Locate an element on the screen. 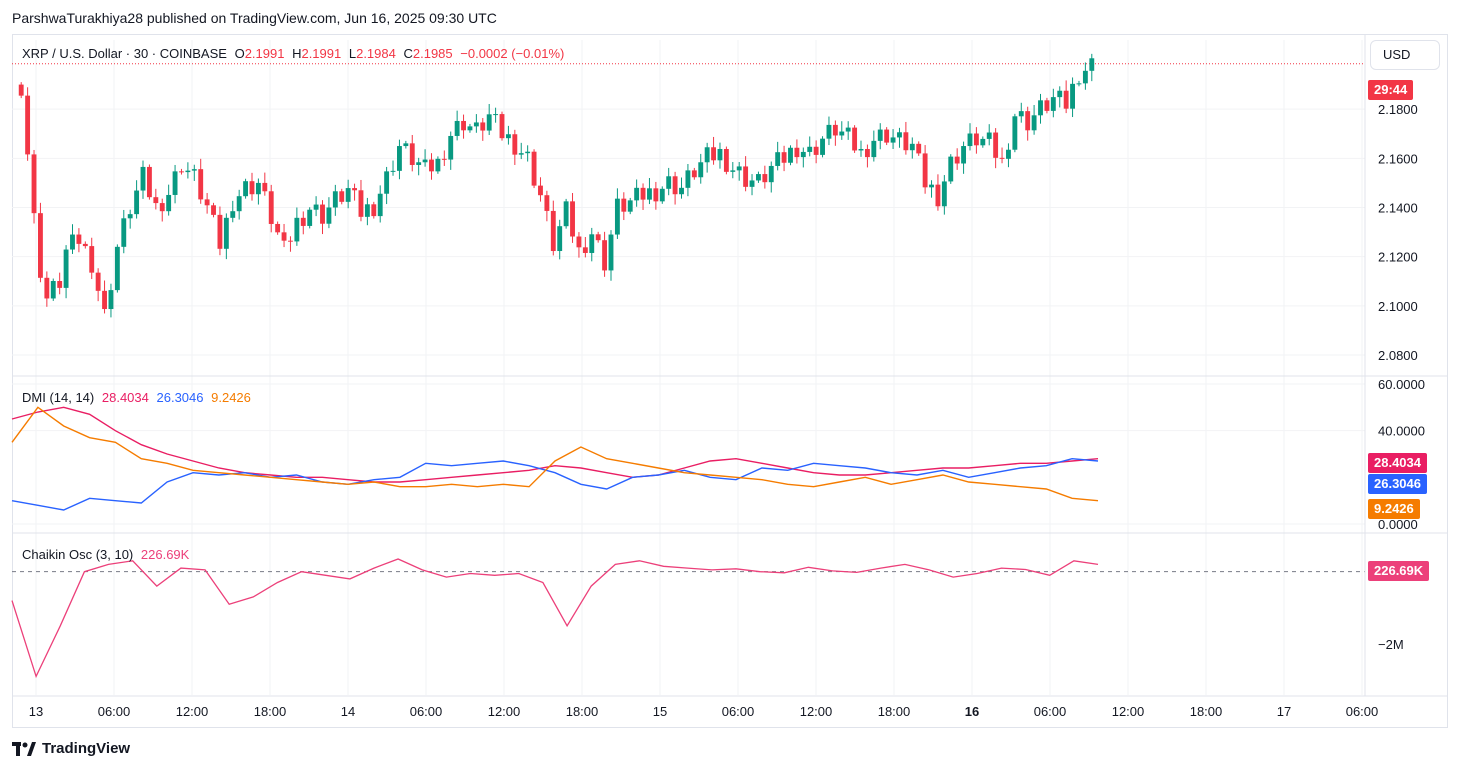 This screenshot has width=1460, height=772. symbol-label: XRP / U.S. Dollar · 30 · COINBASE is located at coordinates (124, 53).